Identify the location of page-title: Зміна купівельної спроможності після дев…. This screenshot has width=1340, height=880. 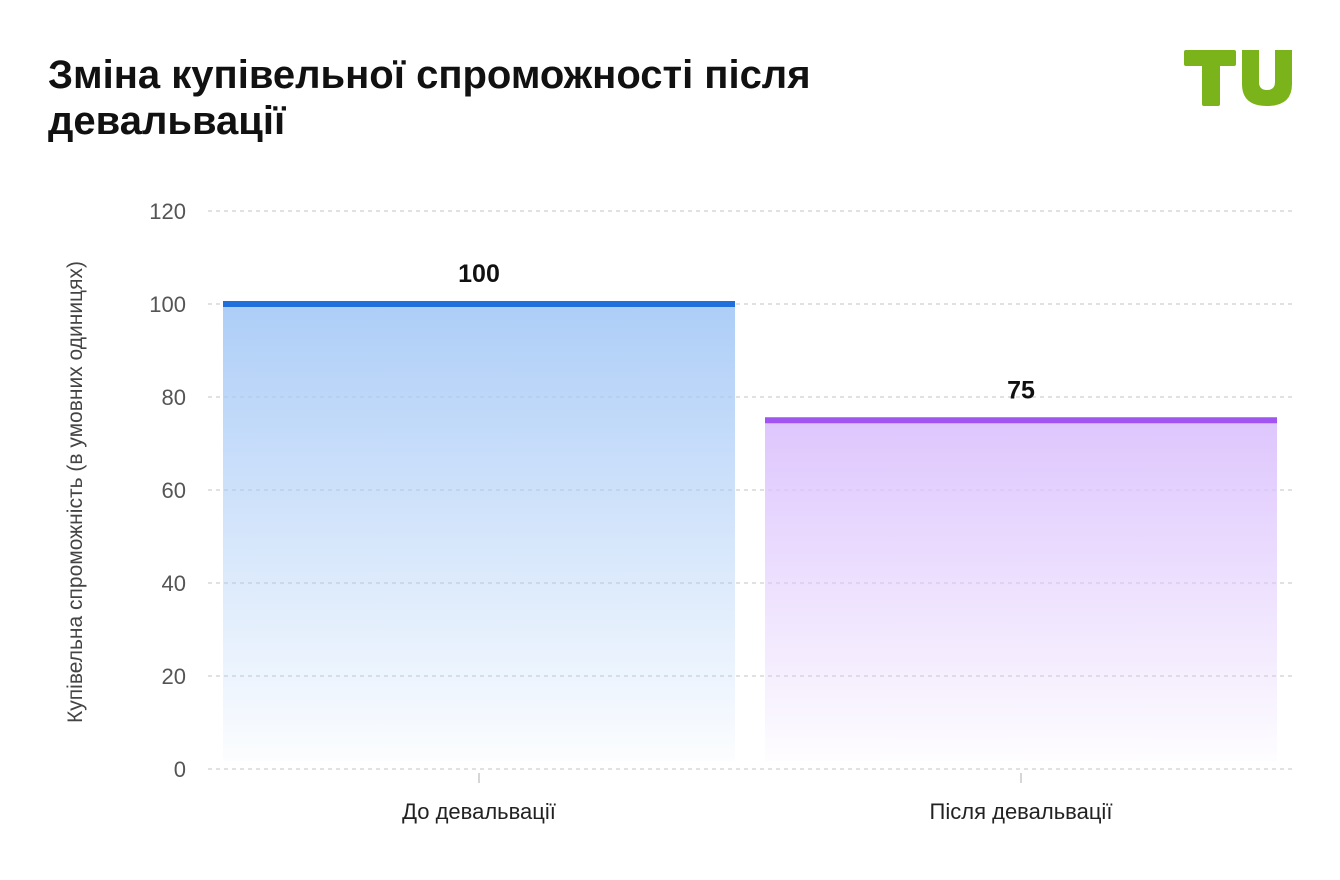
(429, 98).